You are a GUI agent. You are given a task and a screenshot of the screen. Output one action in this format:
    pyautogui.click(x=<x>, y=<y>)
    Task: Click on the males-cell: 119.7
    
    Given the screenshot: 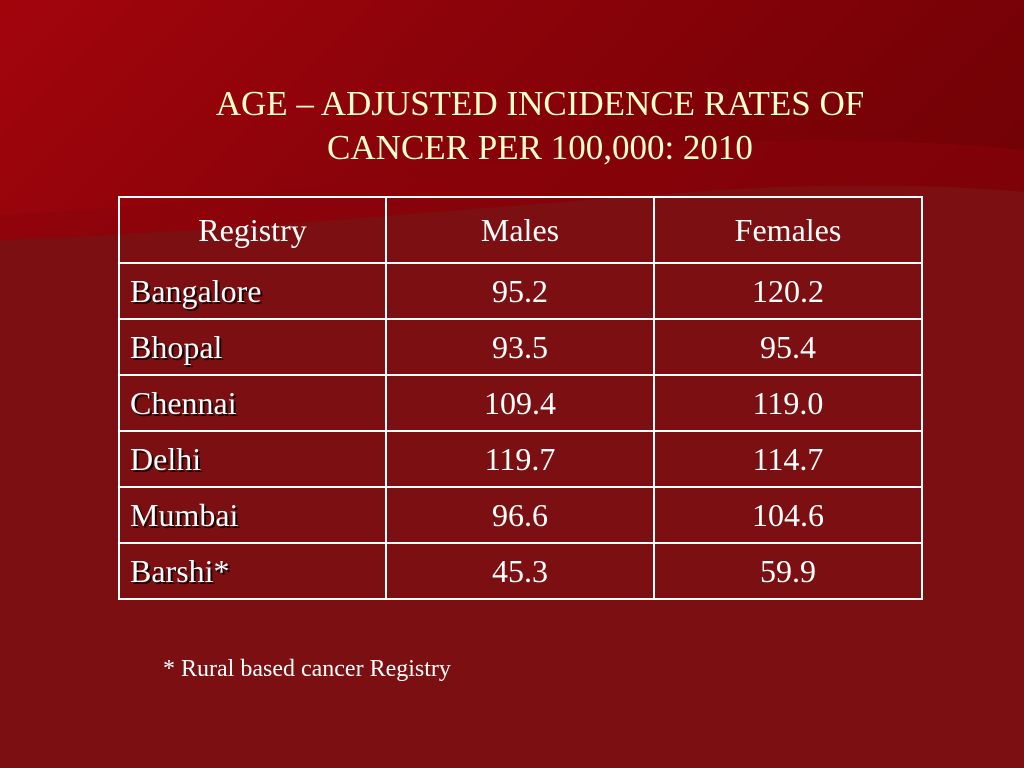 What is the action you would take?
    pyautogui.click(x=520, y=459)
    